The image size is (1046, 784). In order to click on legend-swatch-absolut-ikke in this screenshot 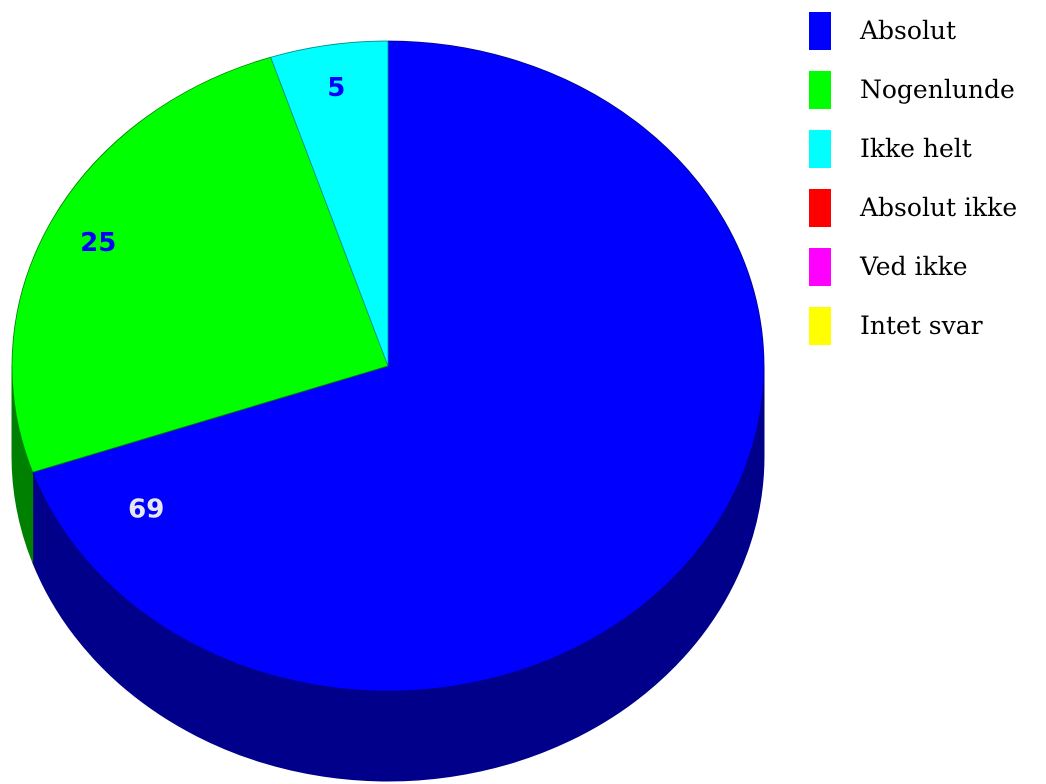, I will do `click(820, 208)`.